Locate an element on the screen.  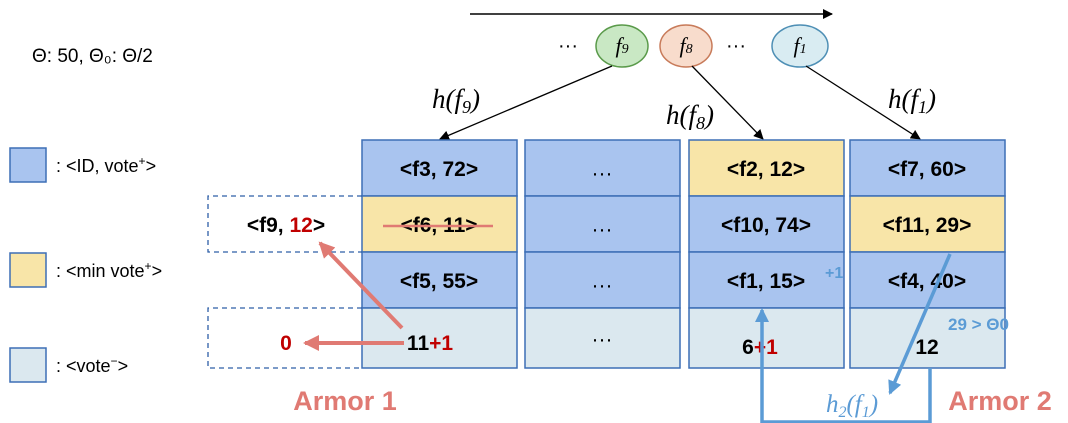
hash-label-f8: h(f8) is located at coordinates (690, 116).